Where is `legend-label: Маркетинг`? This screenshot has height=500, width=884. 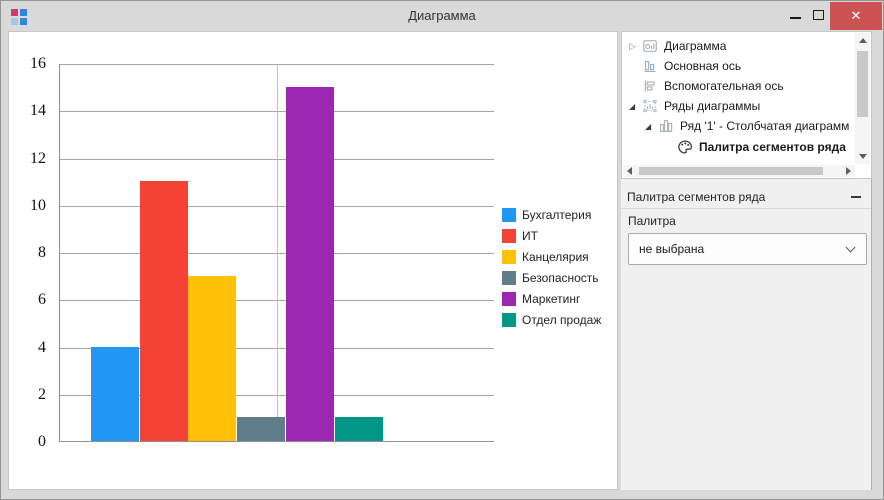 legend-label: Маркетинг is located at coordinates (551, 298).